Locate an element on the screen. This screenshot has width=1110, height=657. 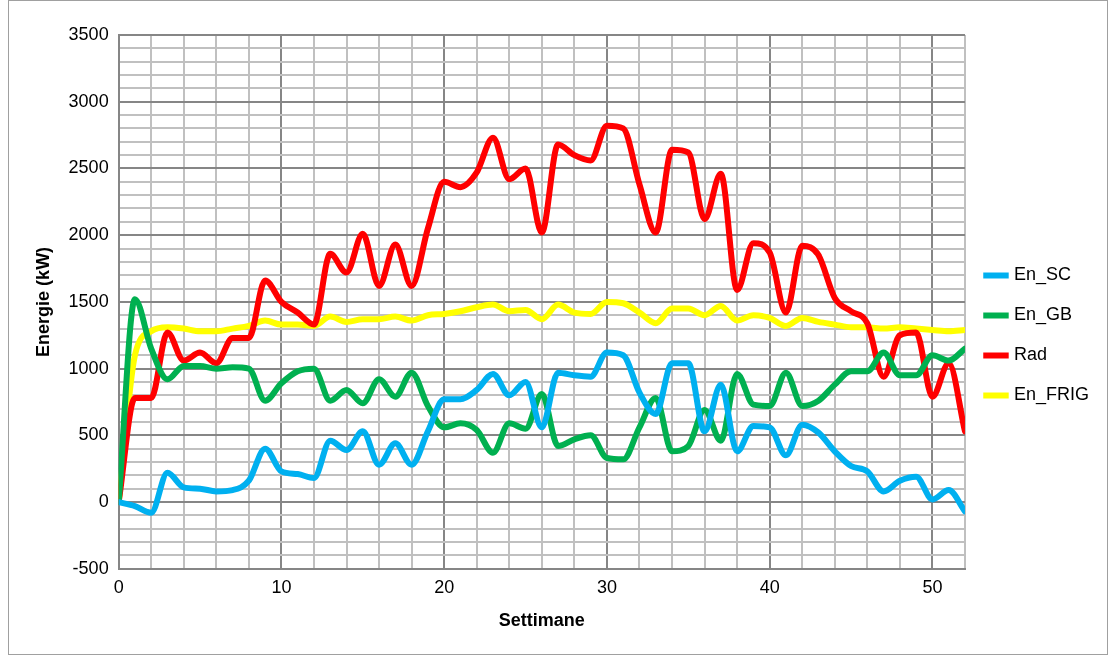
x-axis-title: Settimane is located at coordinates (541, 620).